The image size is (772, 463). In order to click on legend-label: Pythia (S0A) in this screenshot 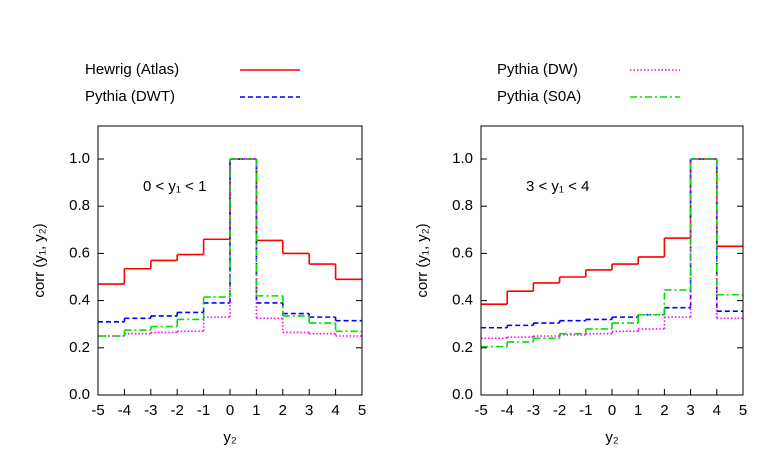, I will do `click(539, 96)`.